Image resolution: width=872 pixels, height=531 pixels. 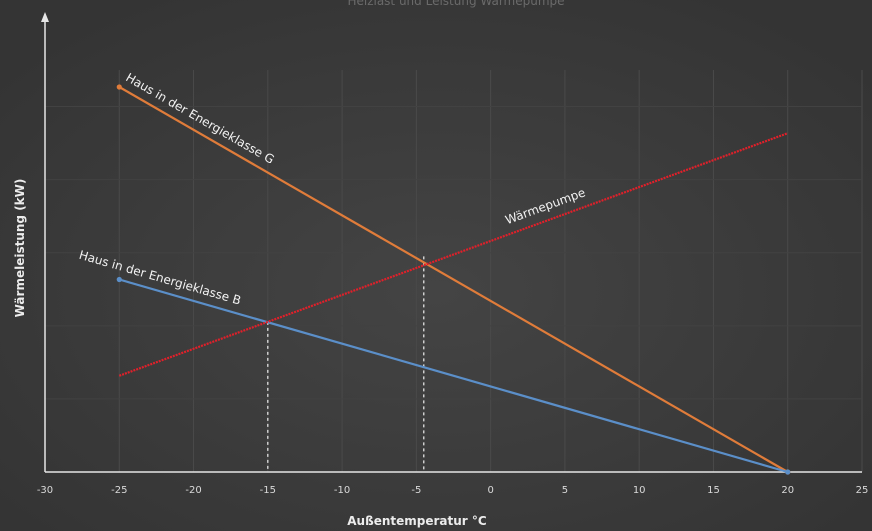 I want to click on x-tick-label: 20, so click(x=787, y=490).